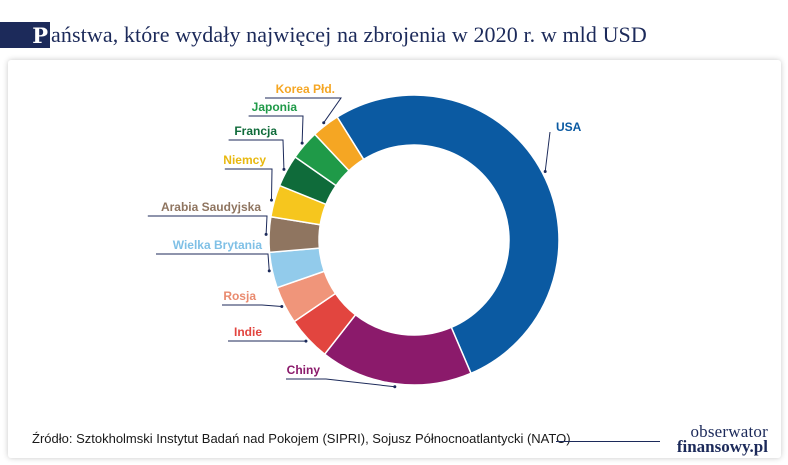 The height and width of the screenshot is (465, 788). Describe the element at coordinates (271, 200) in the screenshot. I see `leader-dot-niemcy` at that location.